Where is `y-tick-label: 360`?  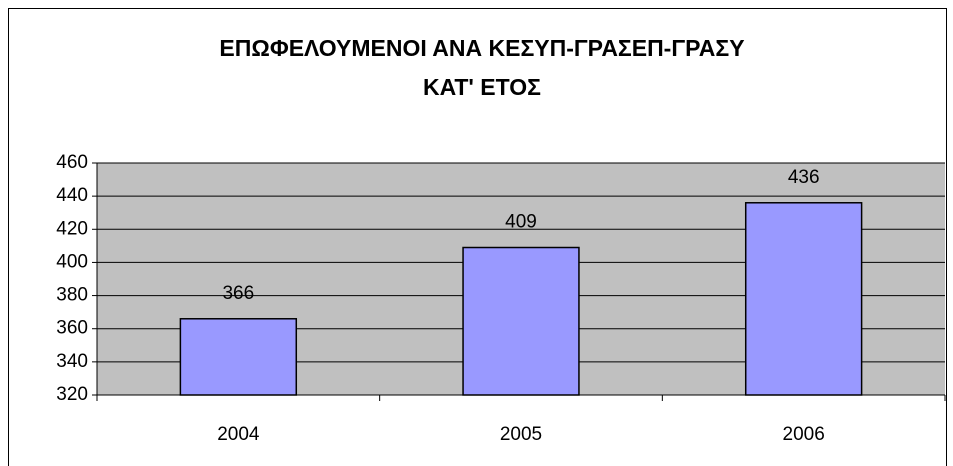 y-tick-label: 360 is located at coordinates (72, 328).